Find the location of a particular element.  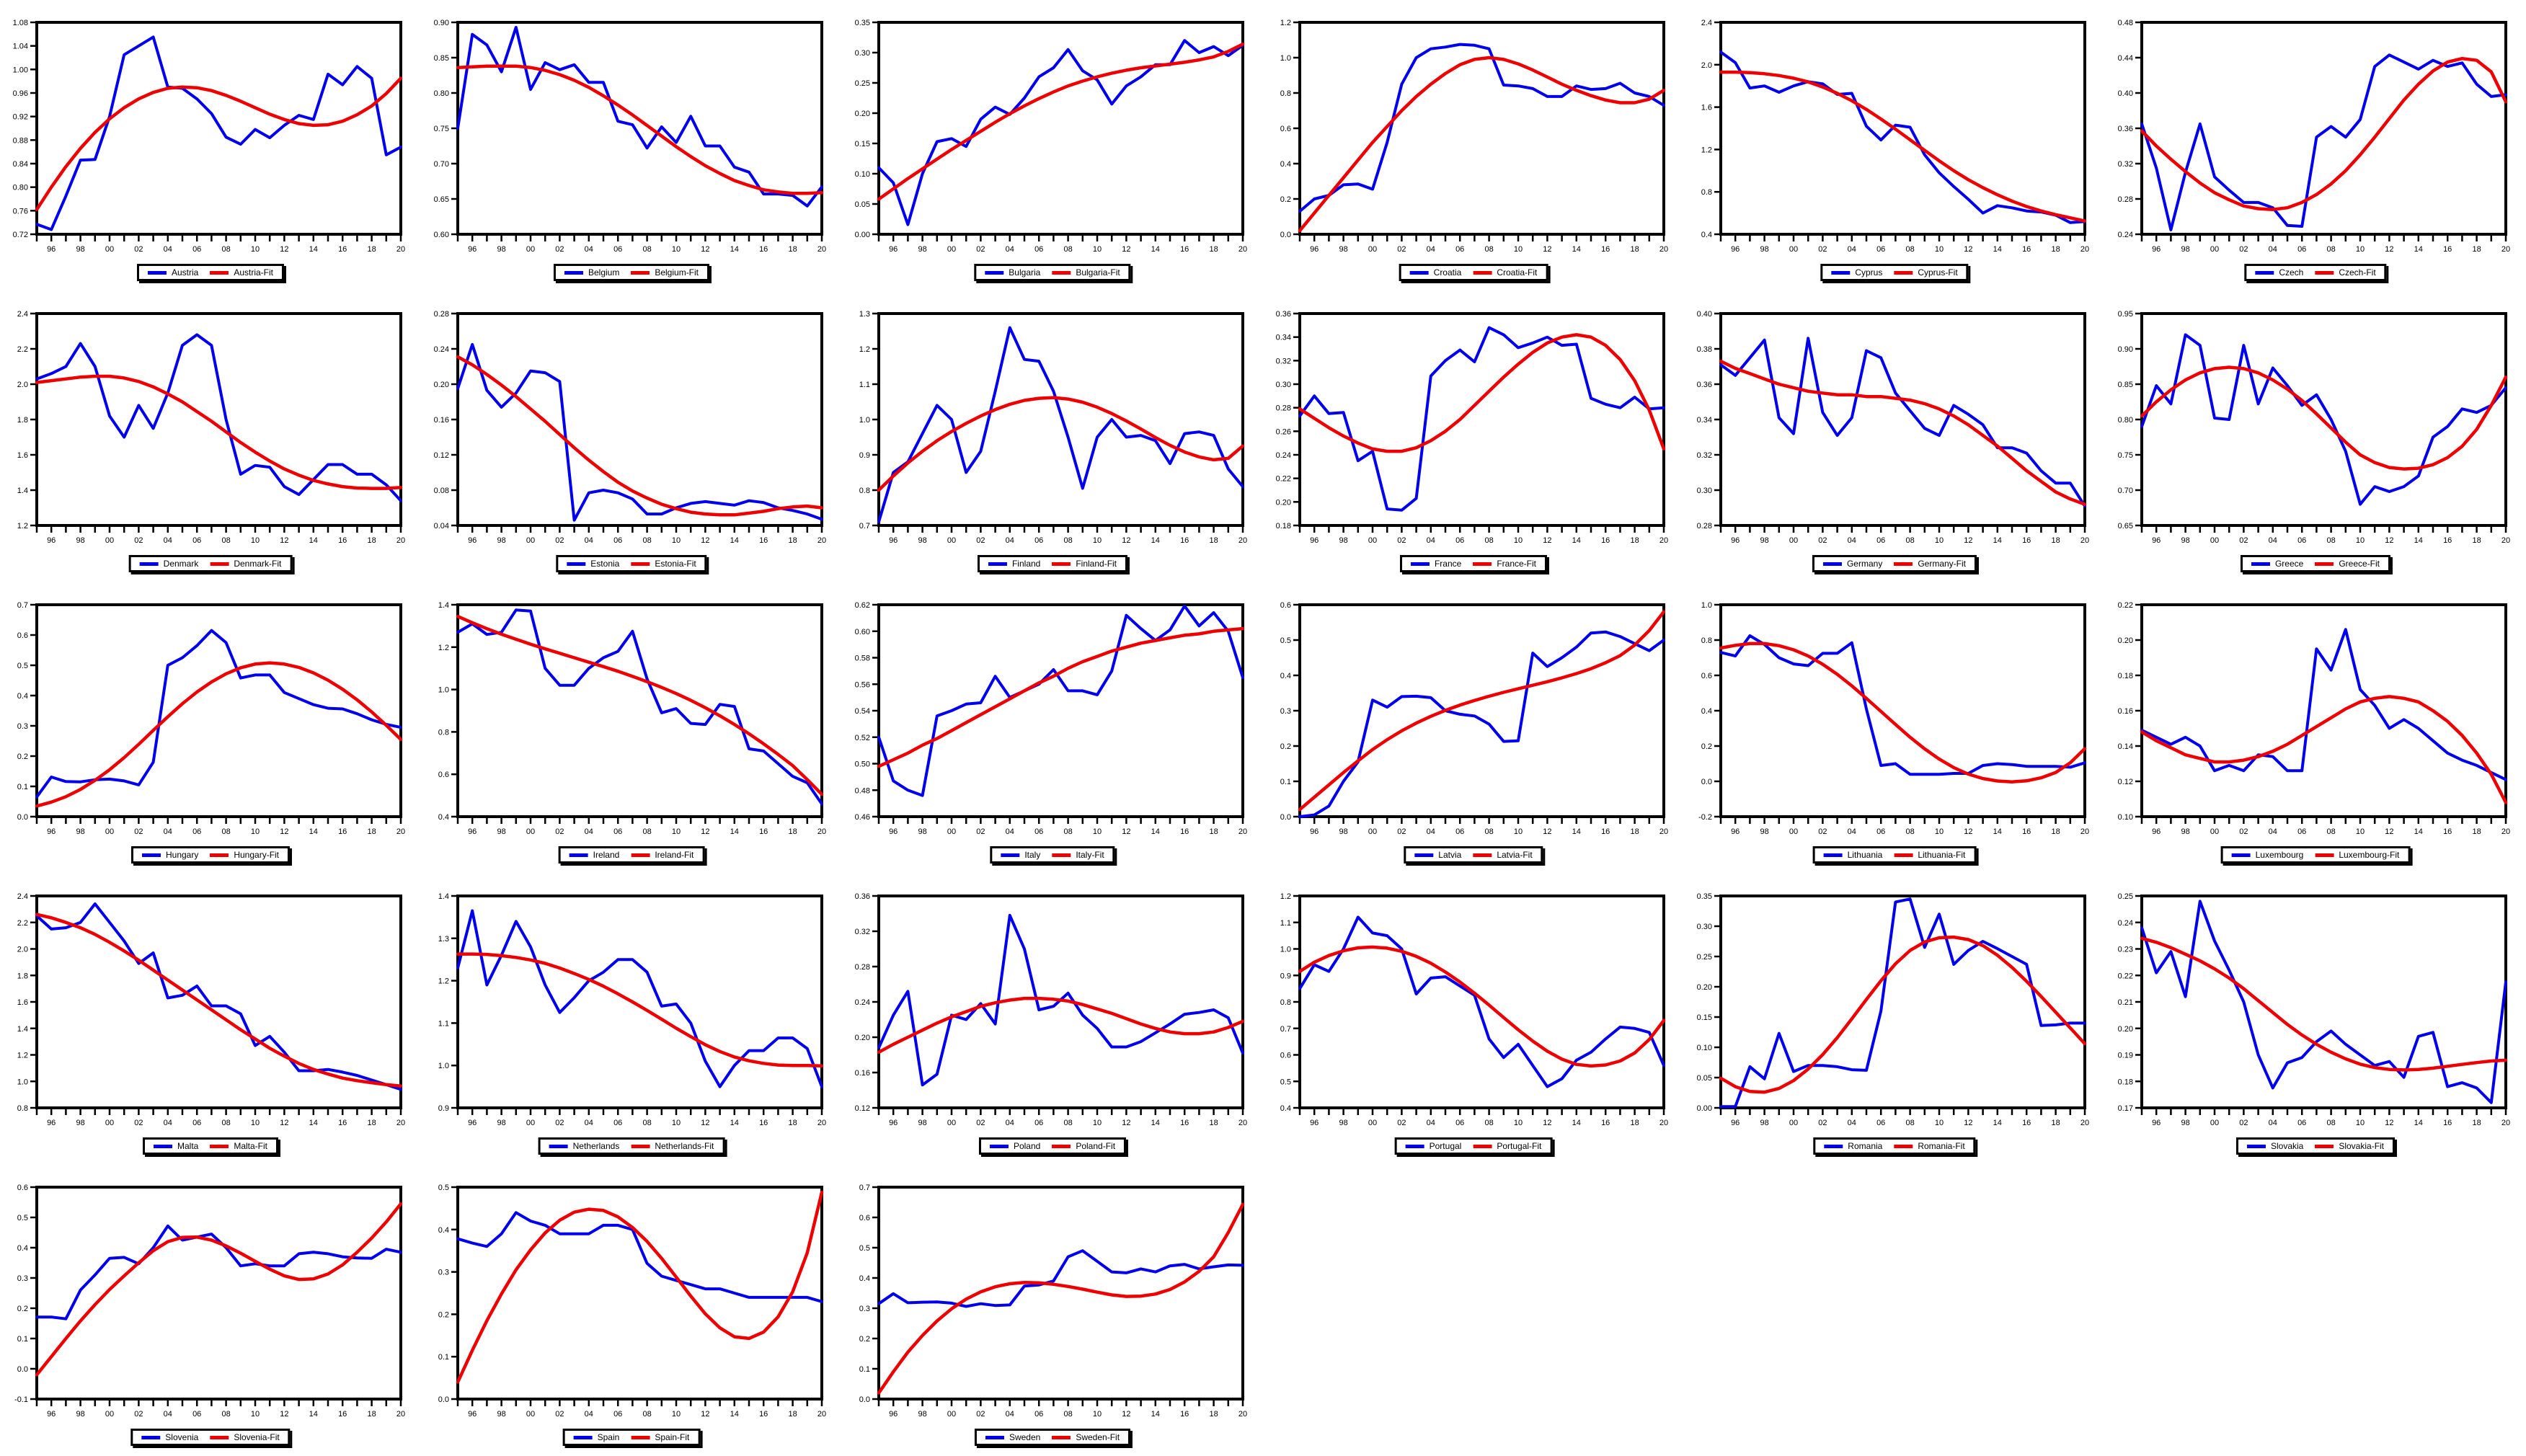

y-axis-tick-label: 0.1 is located at coordinates (443, 1357).